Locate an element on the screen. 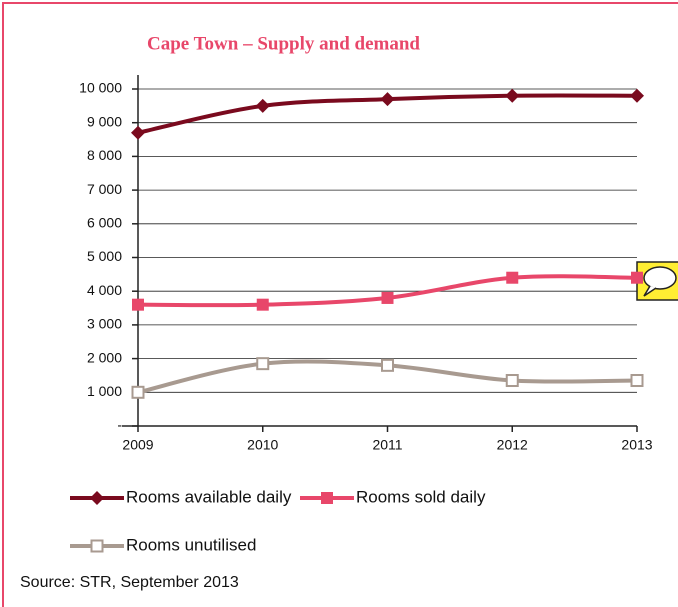 This screenshot has height=607, width=678. y-tick-label: 5 000 is located at coordinates (104, 256).